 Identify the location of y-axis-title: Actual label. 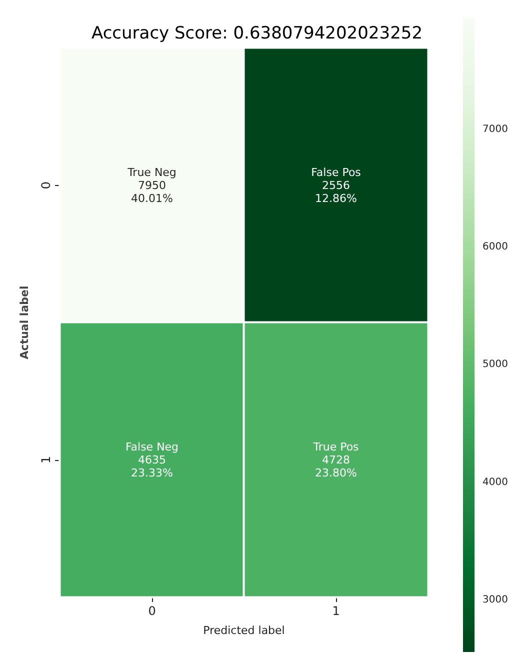
(24, 323).